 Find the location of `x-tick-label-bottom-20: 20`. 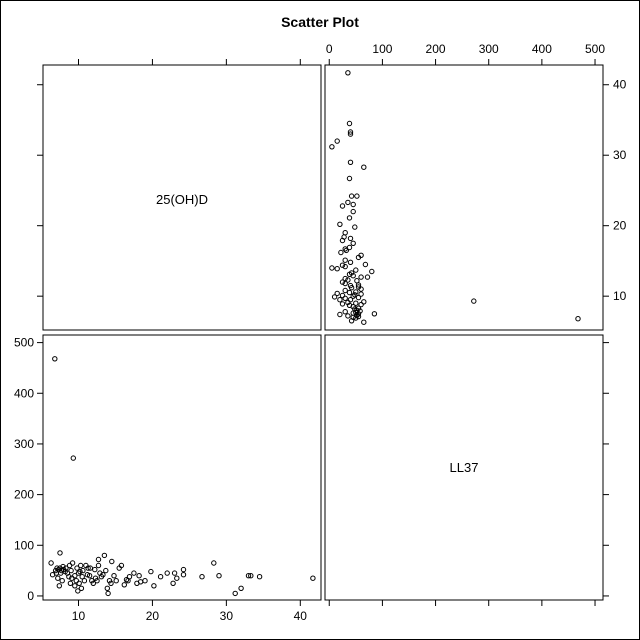

x-tick-label-bottom-20: 20 is located at coordinates (153, 616).